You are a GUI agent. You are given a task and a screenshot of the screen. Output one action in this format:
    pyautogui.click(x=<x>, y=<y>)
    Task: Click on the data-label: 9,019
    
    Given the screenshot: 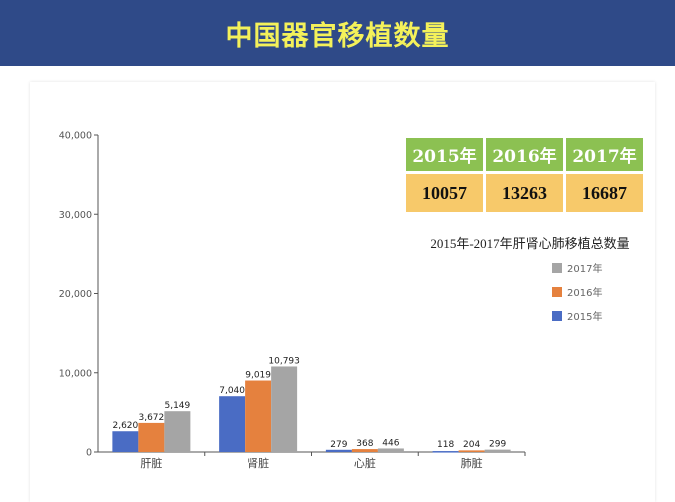 What is the action you would take?
    pyautogui.click(x=258, y=376)
    